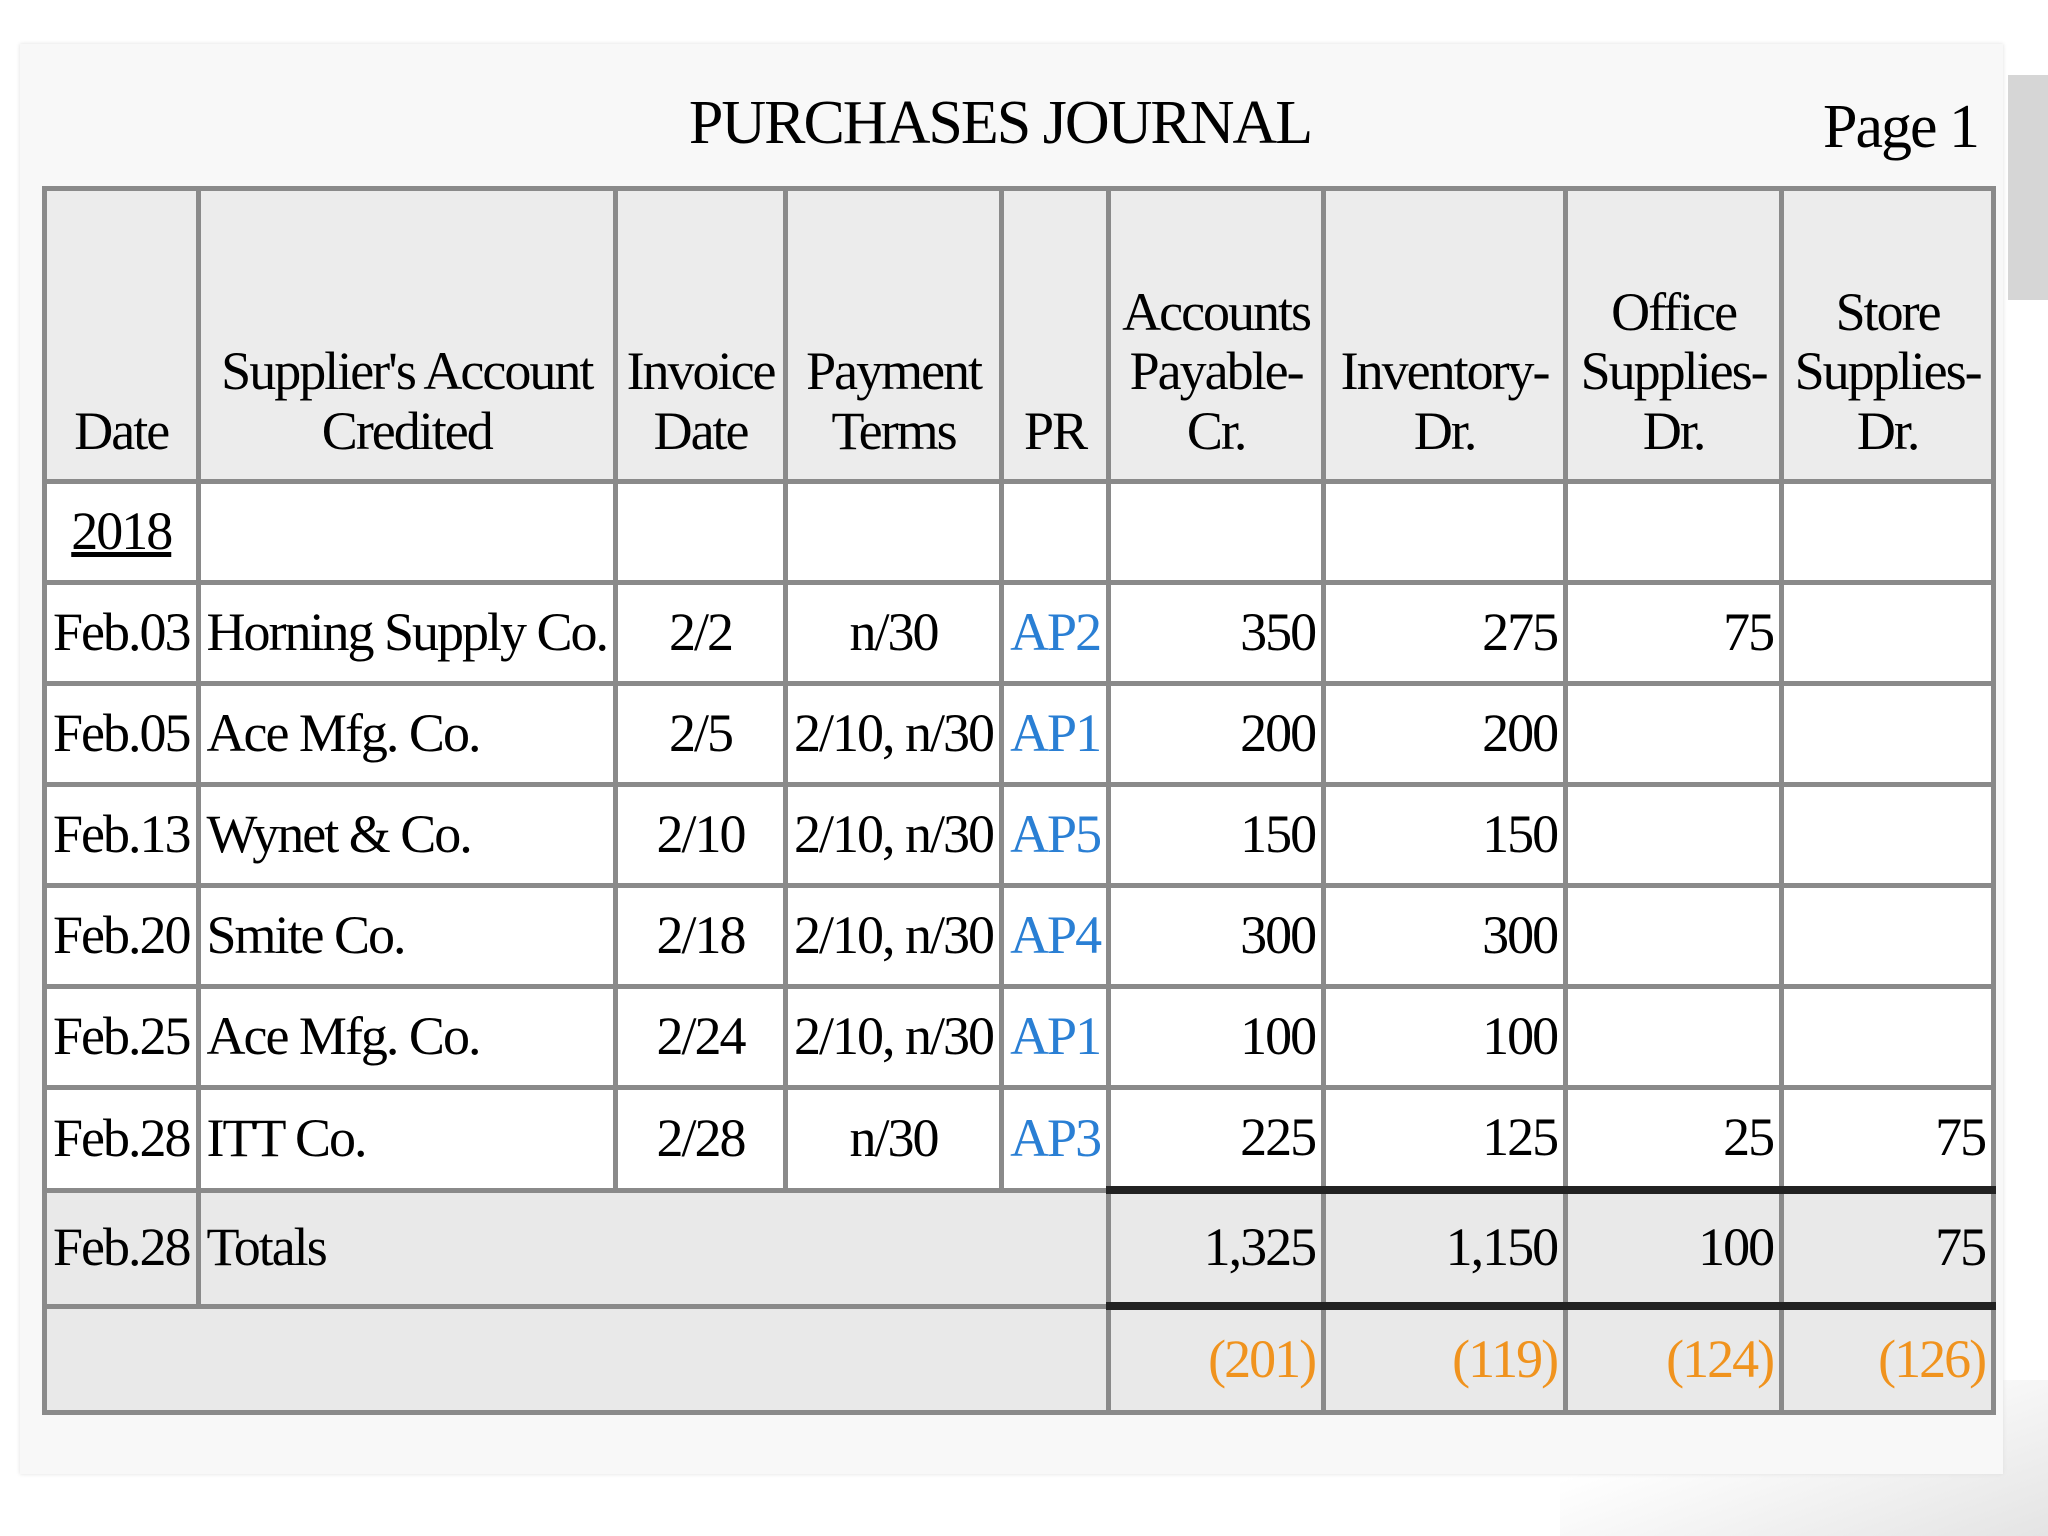  I want to click on cell: Feb.28, so click(121, 1139).